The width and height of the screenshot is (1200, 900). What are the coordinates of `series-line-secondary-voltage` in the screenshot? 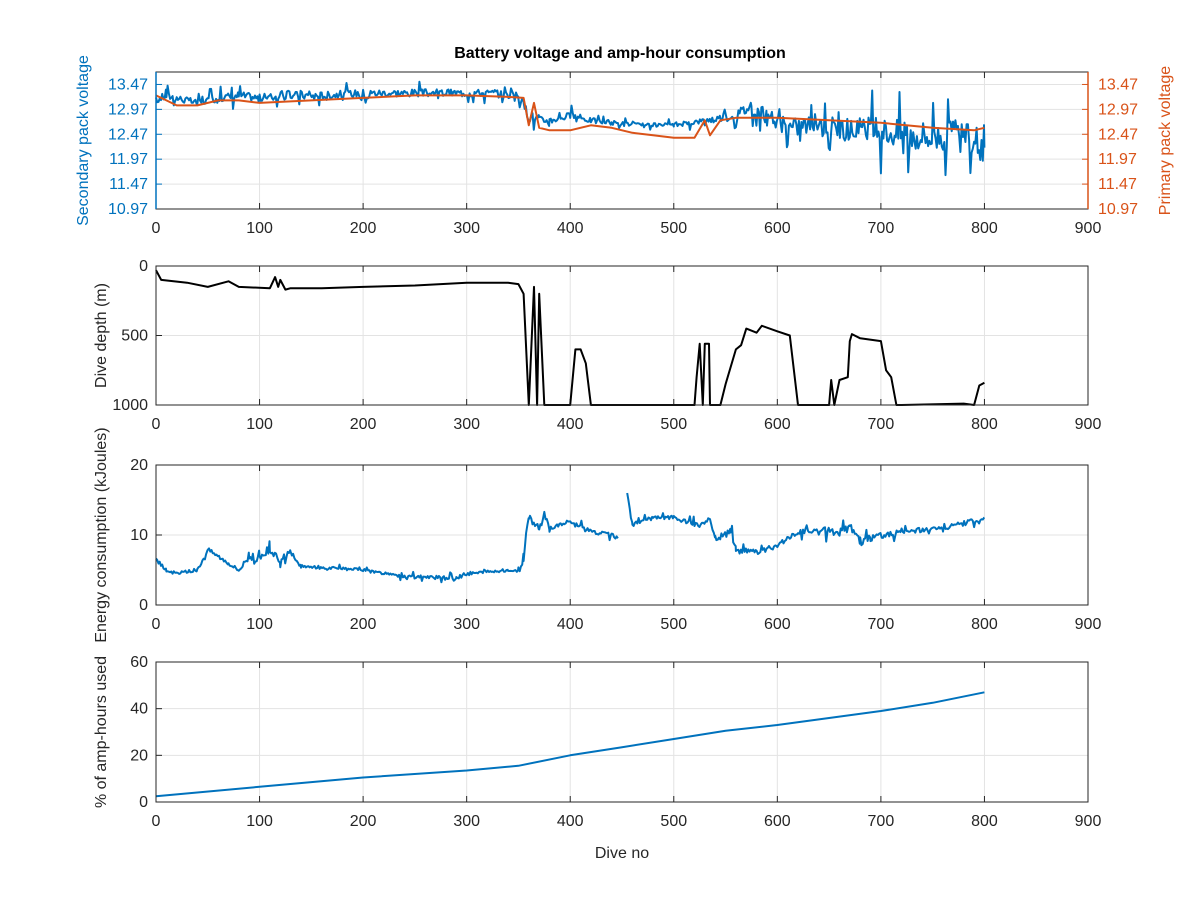 It's located at (570, 128).